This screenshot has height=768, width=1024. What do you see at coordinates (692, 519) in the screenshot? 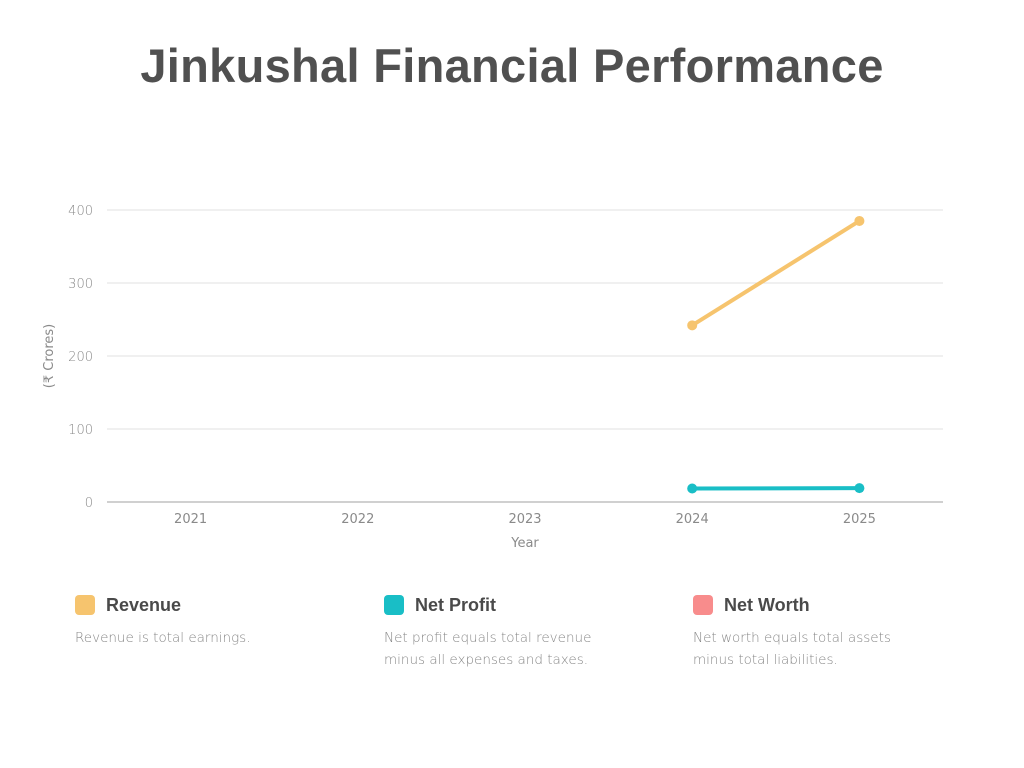
I see `x-tick-label: 2024` at bounding box center [692, 519].